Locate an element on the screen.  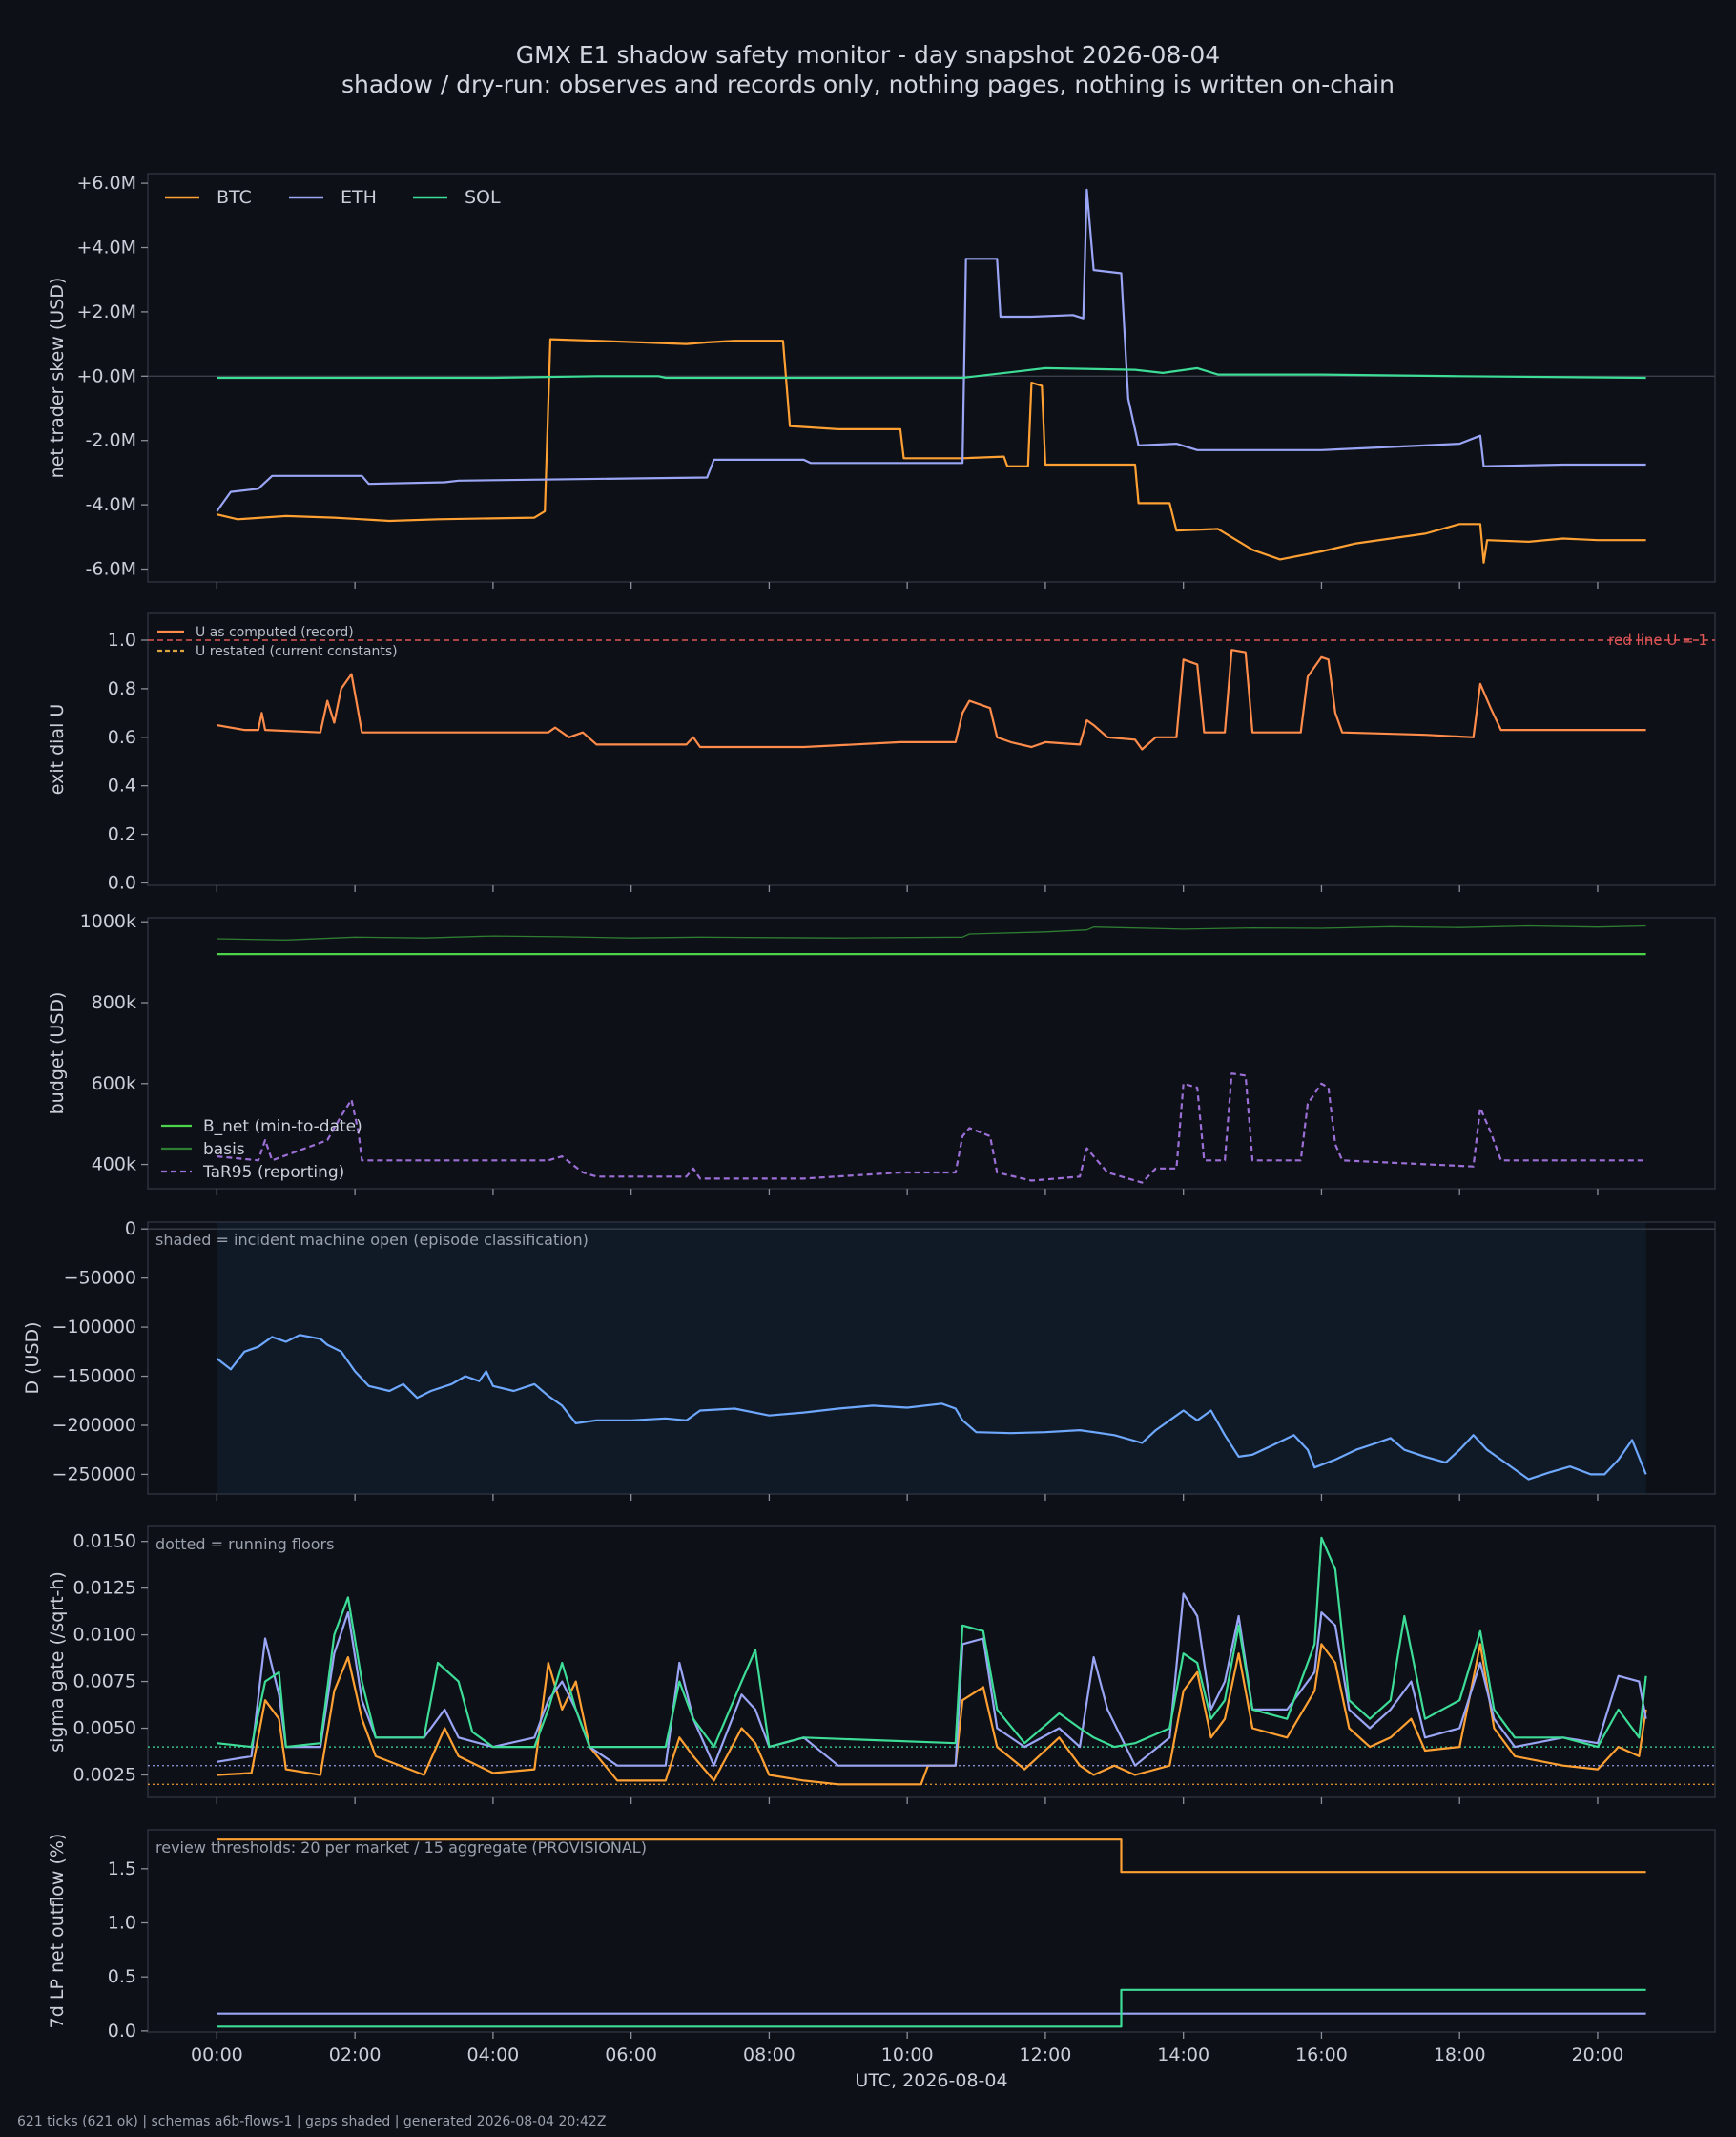
x-tick-label: 20:00 is located at coordinates (1598, 2054).